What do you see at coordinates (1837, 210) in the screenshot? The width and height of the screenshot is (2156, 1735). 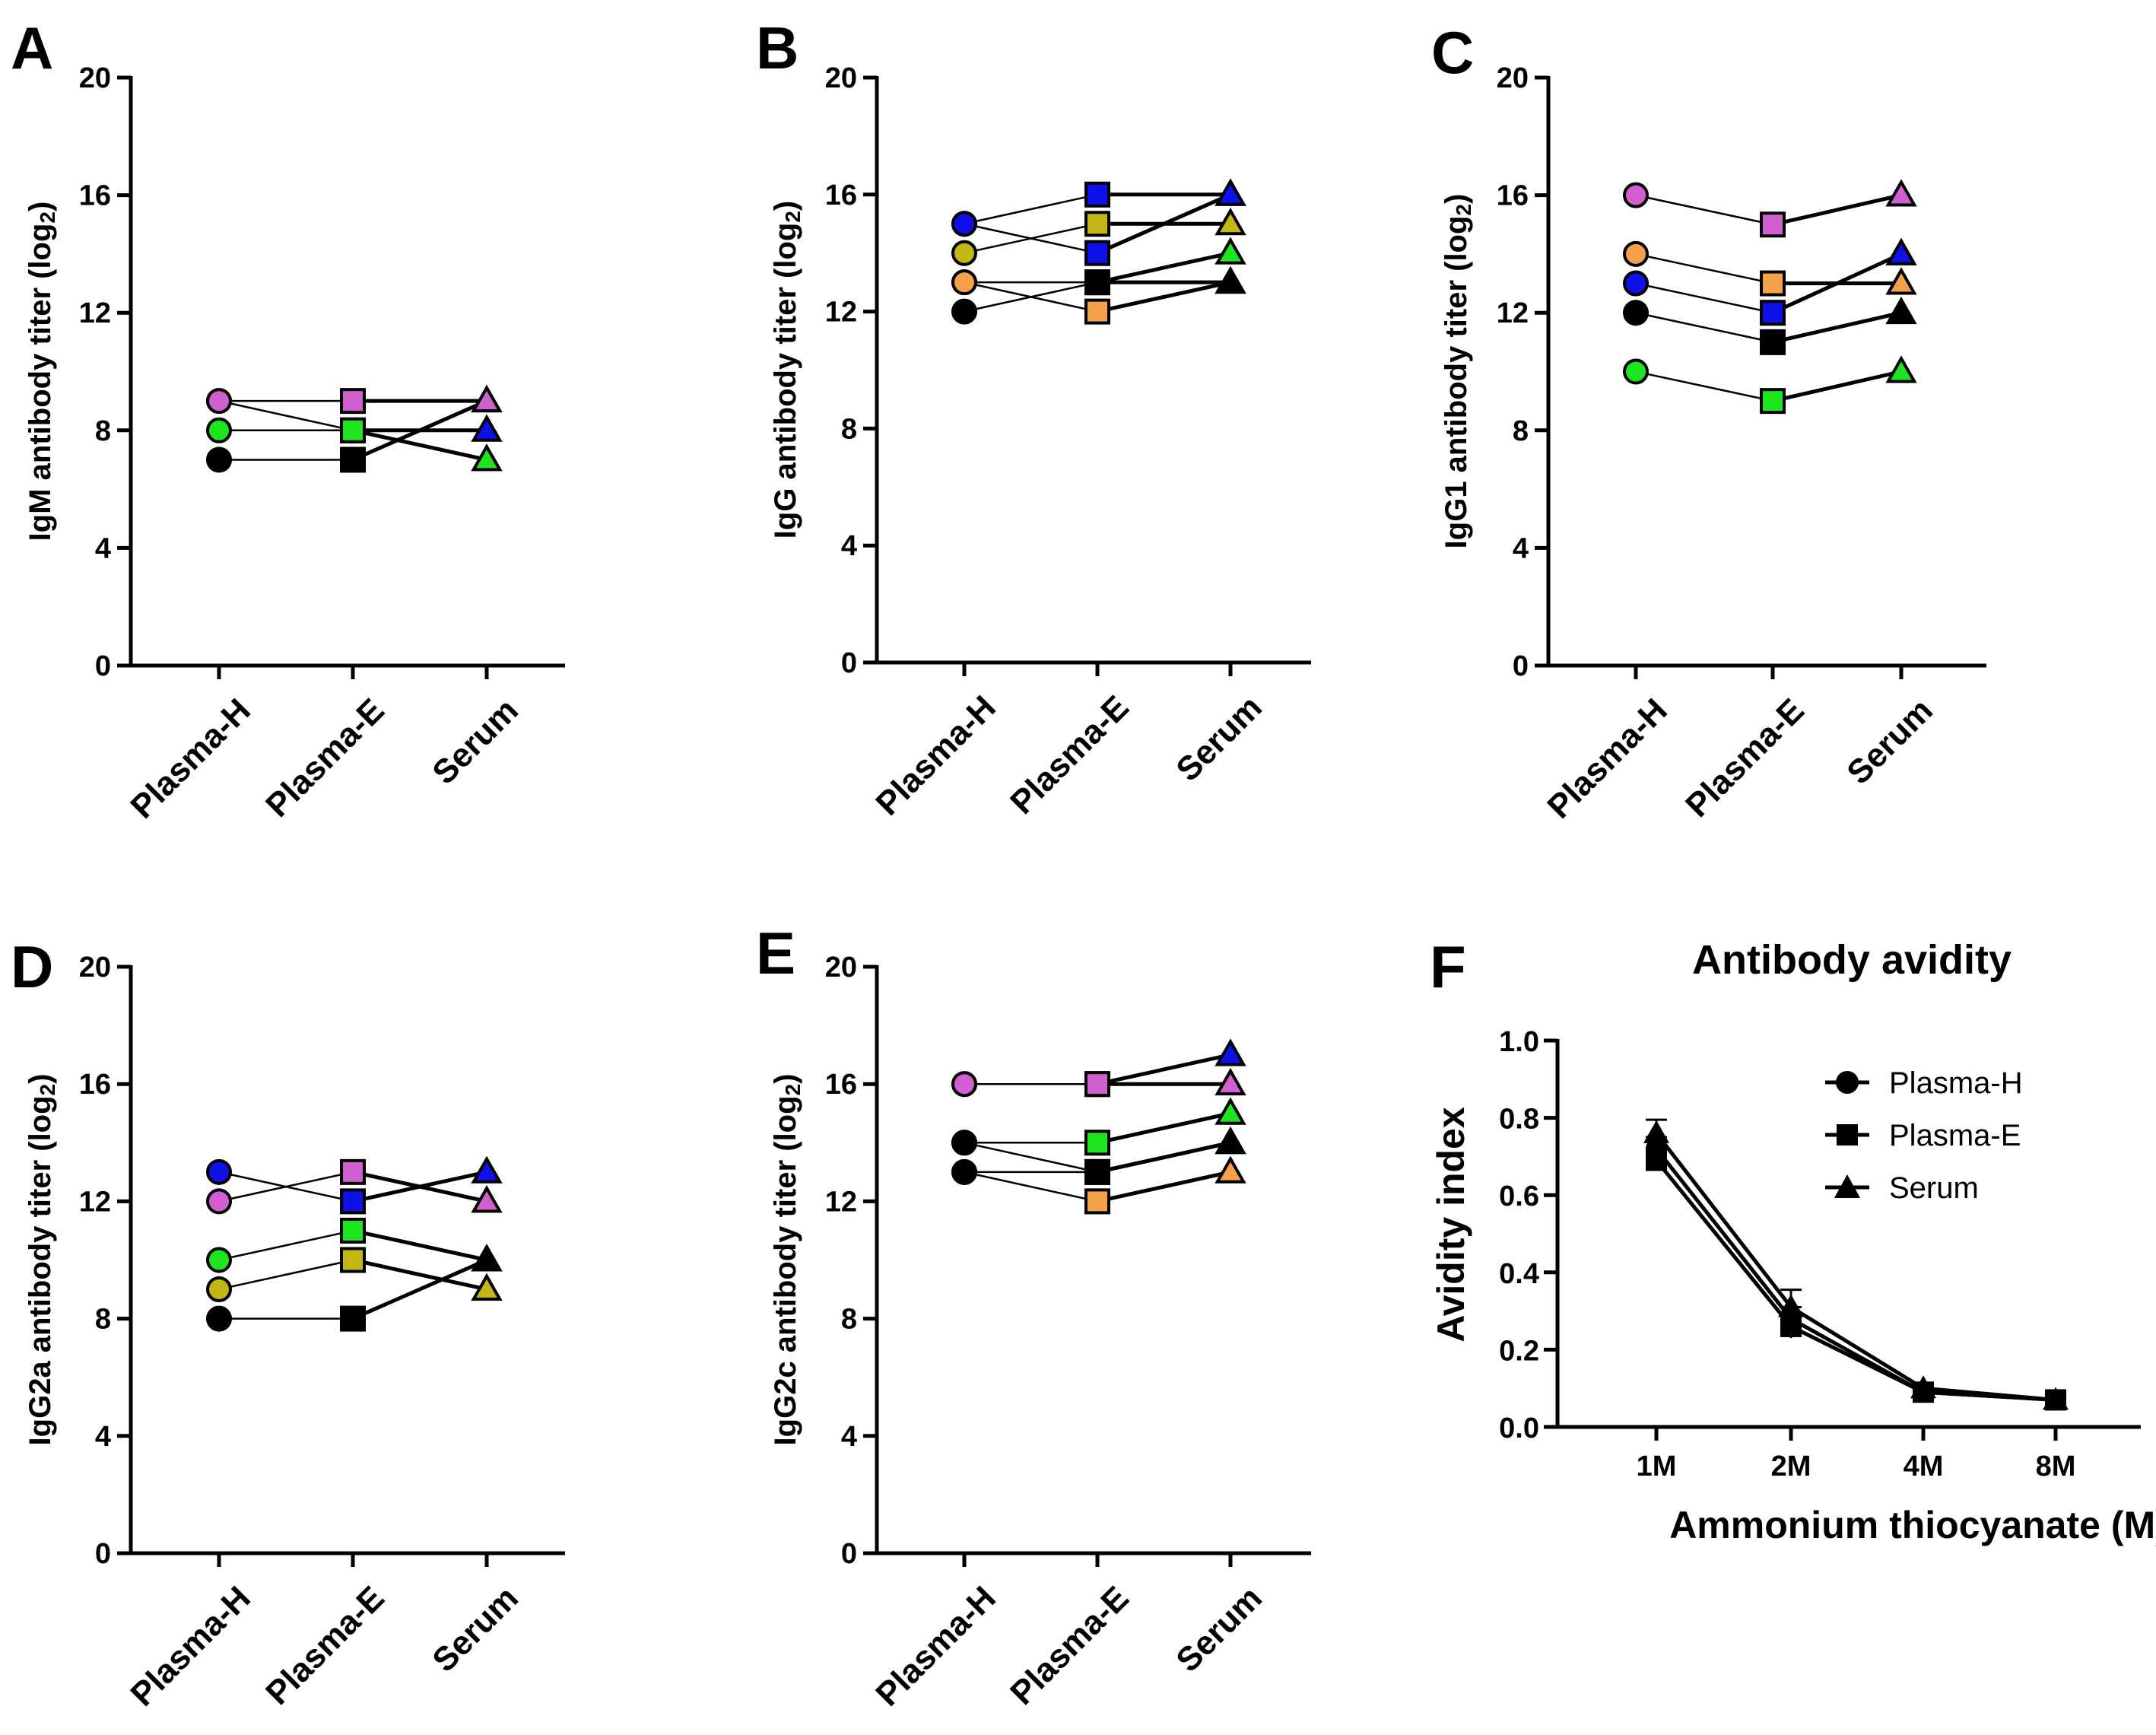 I see `panel-c-series-0-segment` at bounding box center [1837, 210].